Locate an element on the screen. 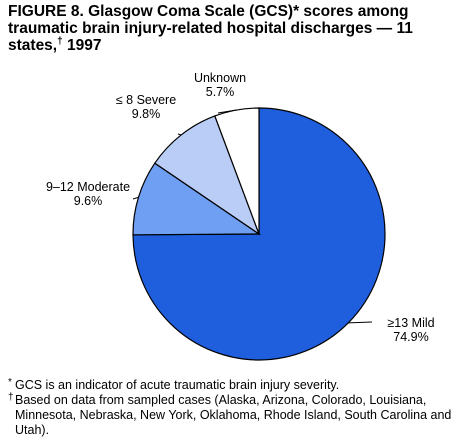 This screenshot has height=448, width=470. title-dagger: † is located at coordinates (60, 41).